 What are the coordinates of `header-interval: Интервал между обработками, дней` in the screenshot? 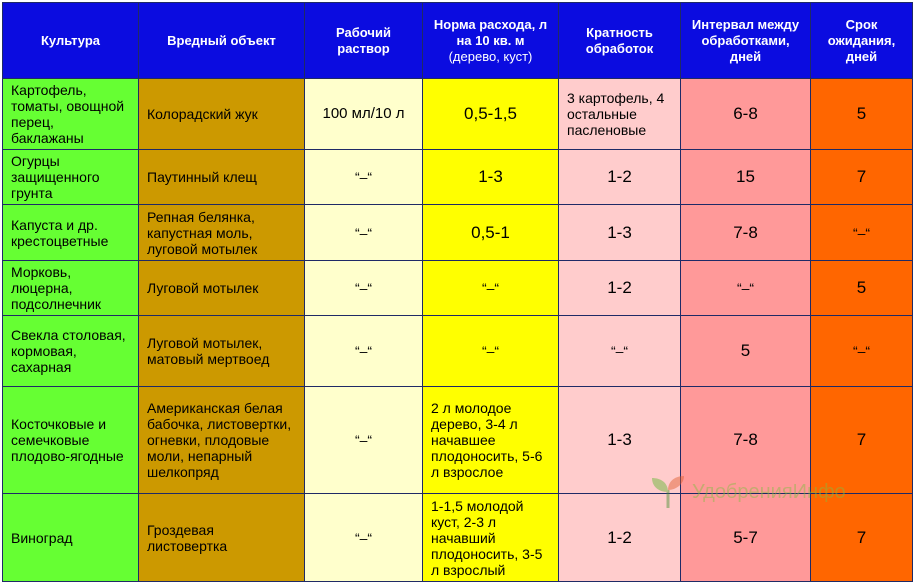 It's located at (745, 40).